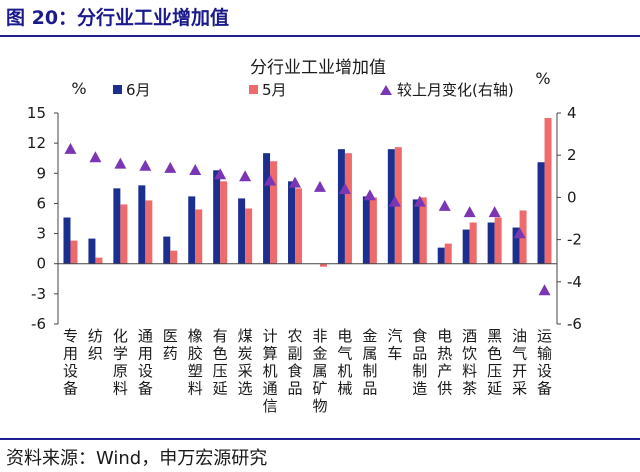 This screenshot has height=472, width=640. I want to click on left-axis-unit: %, so click(78, 88).